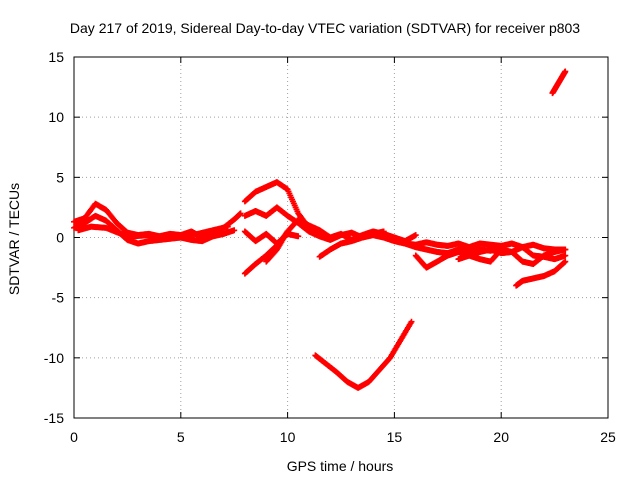 Image resolution: width=640 pixels, height=480 pixels. Describe the element at coordinates (14, 239) in the screenshot. I see `y-axis-label: SDTVAR / TECUs` at that location.